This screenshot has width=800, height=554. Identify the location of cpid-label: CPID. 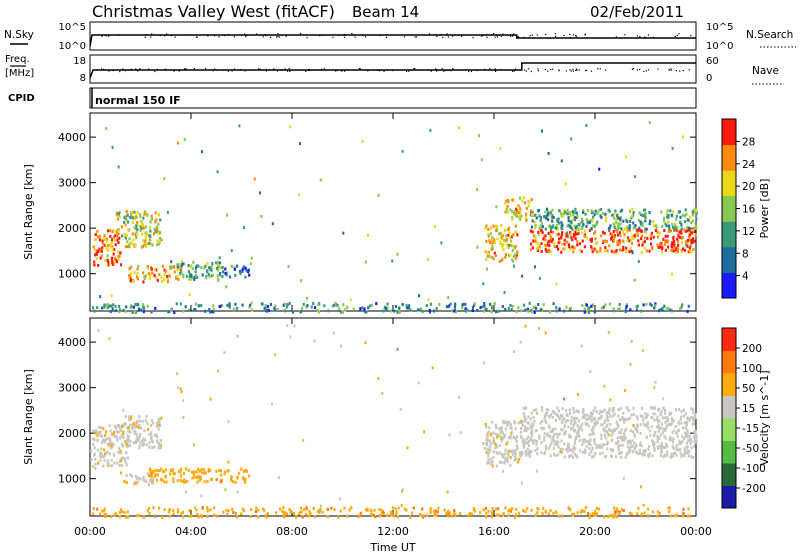
(21, 98).